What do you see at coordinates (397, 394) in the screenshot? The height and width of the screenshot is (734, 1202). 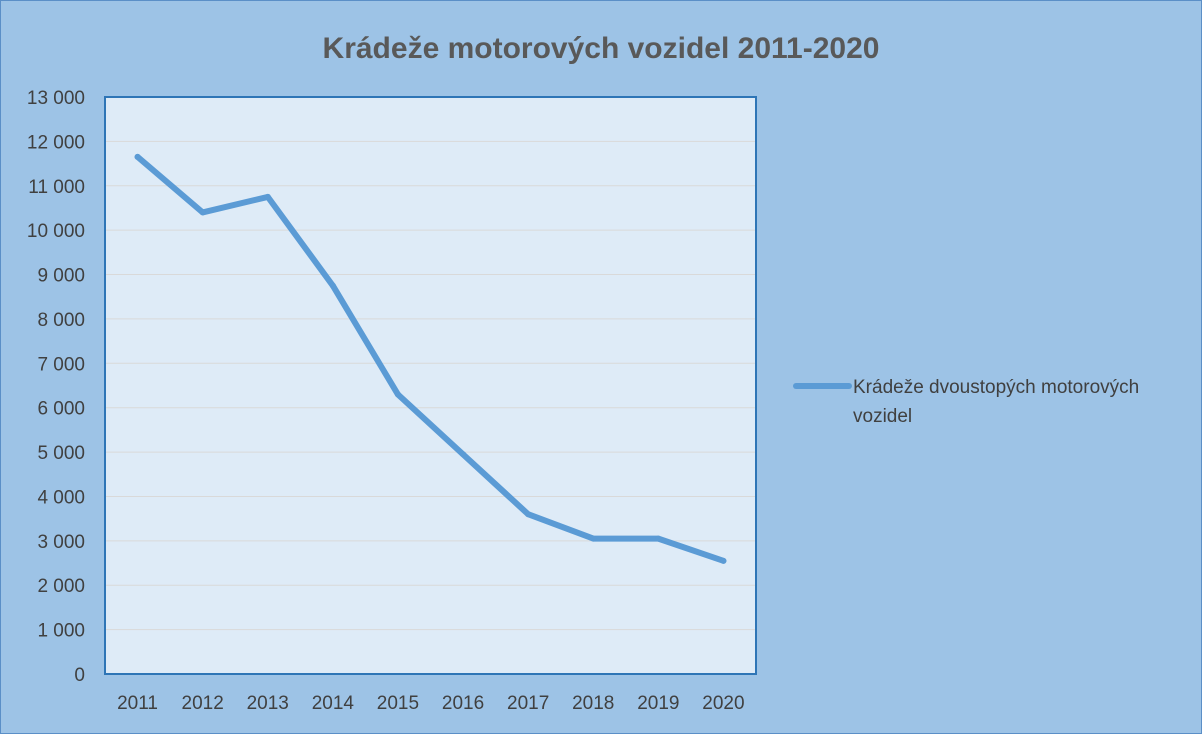 I see `data-point-2015` at bounding box center [397, 394].